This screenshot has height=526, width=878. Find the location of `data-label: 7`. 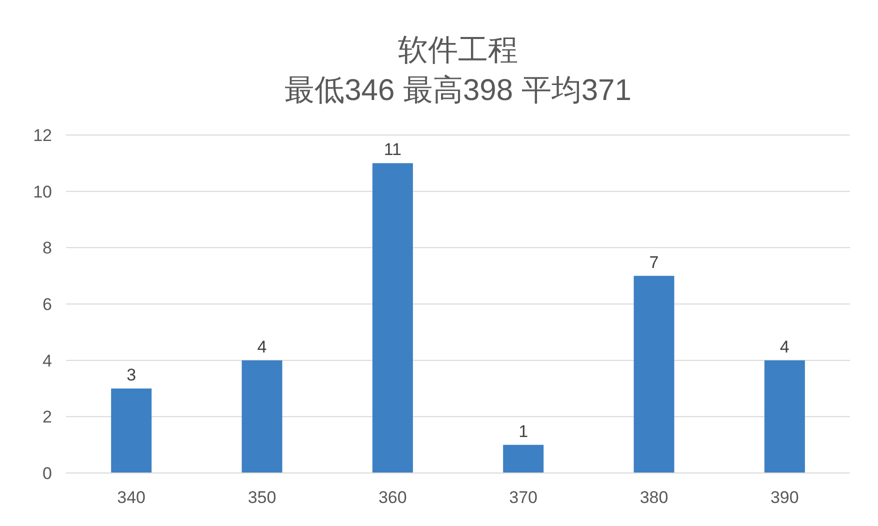

data-label: 7 is located at coordinates (654, 262).